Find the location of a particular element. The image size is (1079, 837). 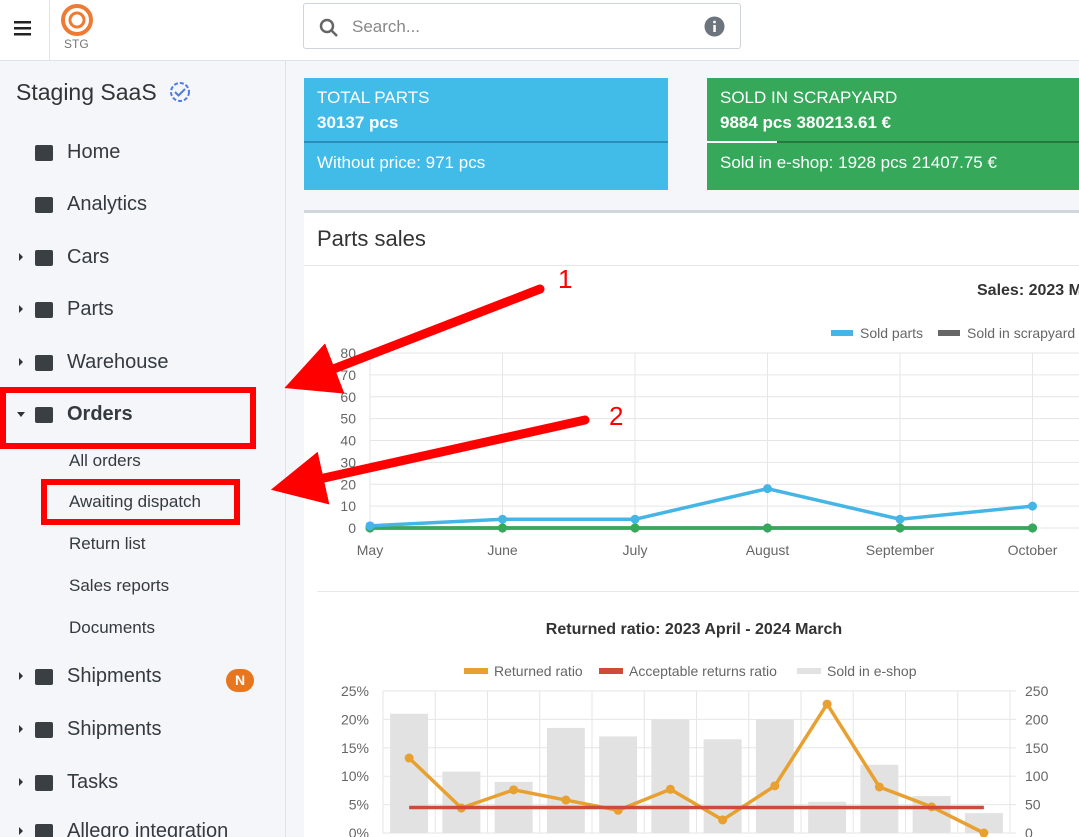

verified-icon is located at coordinates (180, 92).